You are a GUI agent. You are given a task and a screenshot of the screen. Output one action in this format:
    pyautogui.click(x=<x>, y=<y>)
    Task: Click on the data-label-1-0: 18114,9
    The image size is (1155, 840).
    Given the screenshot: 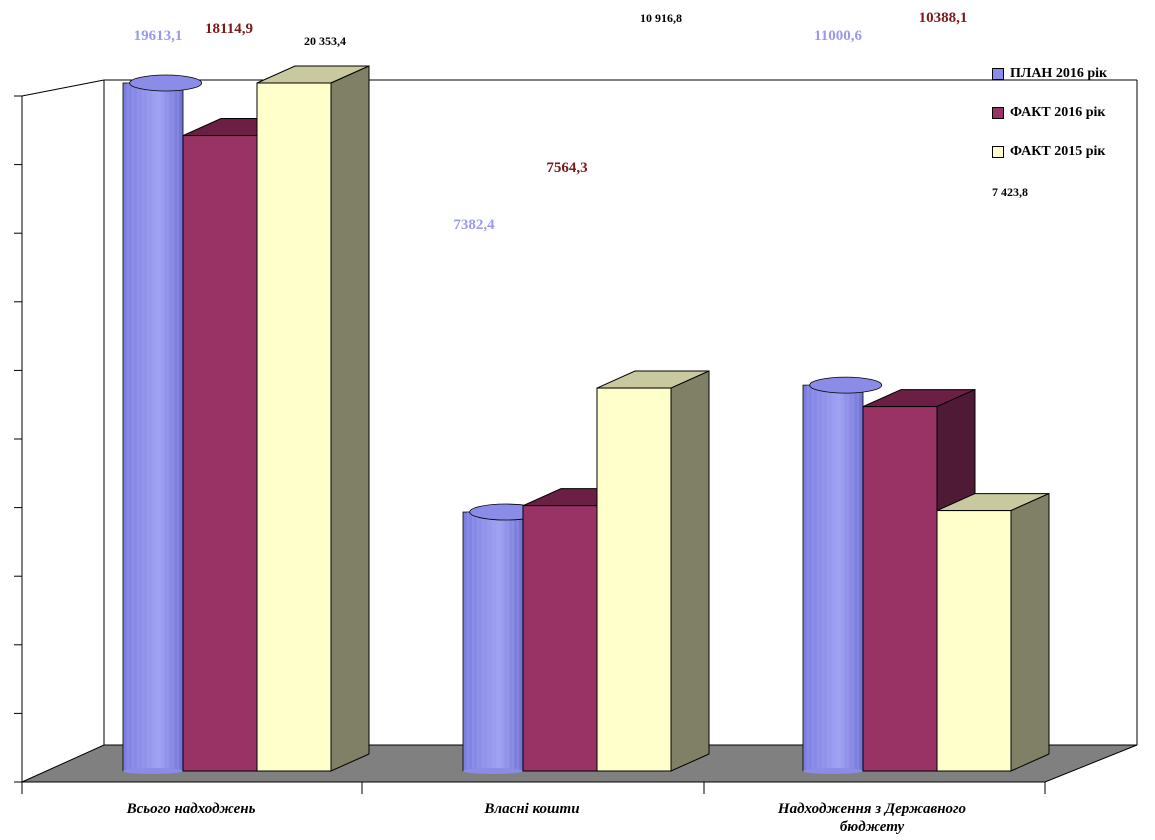 What is the action you would take?
    pyautogui.click(x=229, y=29)
    